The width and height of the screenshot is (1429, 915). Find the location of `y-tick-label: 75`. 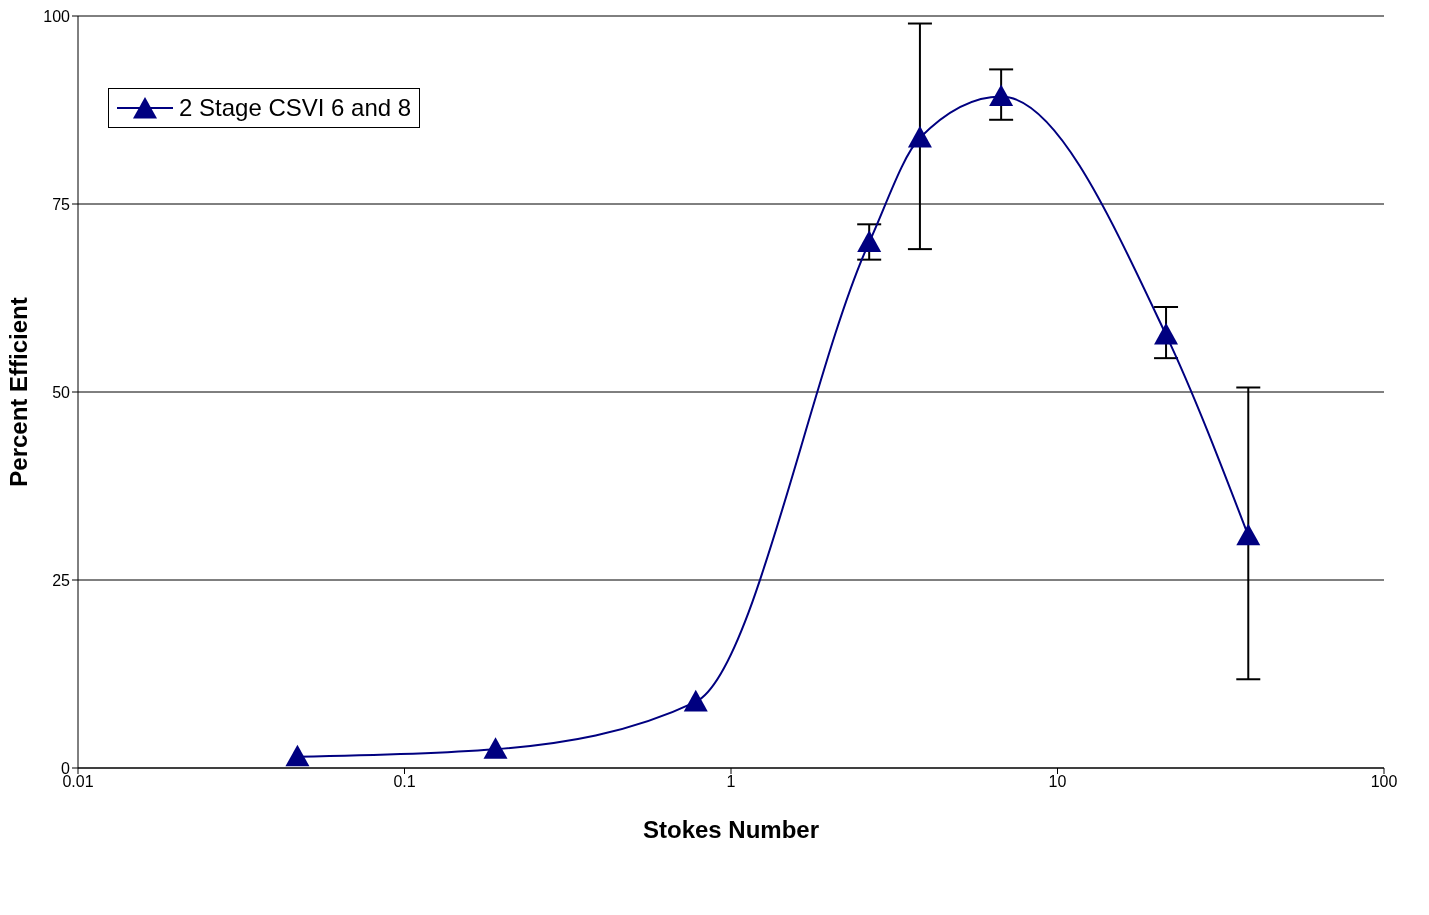

y-tick-label: 75 is located at coordinates (61, 204).